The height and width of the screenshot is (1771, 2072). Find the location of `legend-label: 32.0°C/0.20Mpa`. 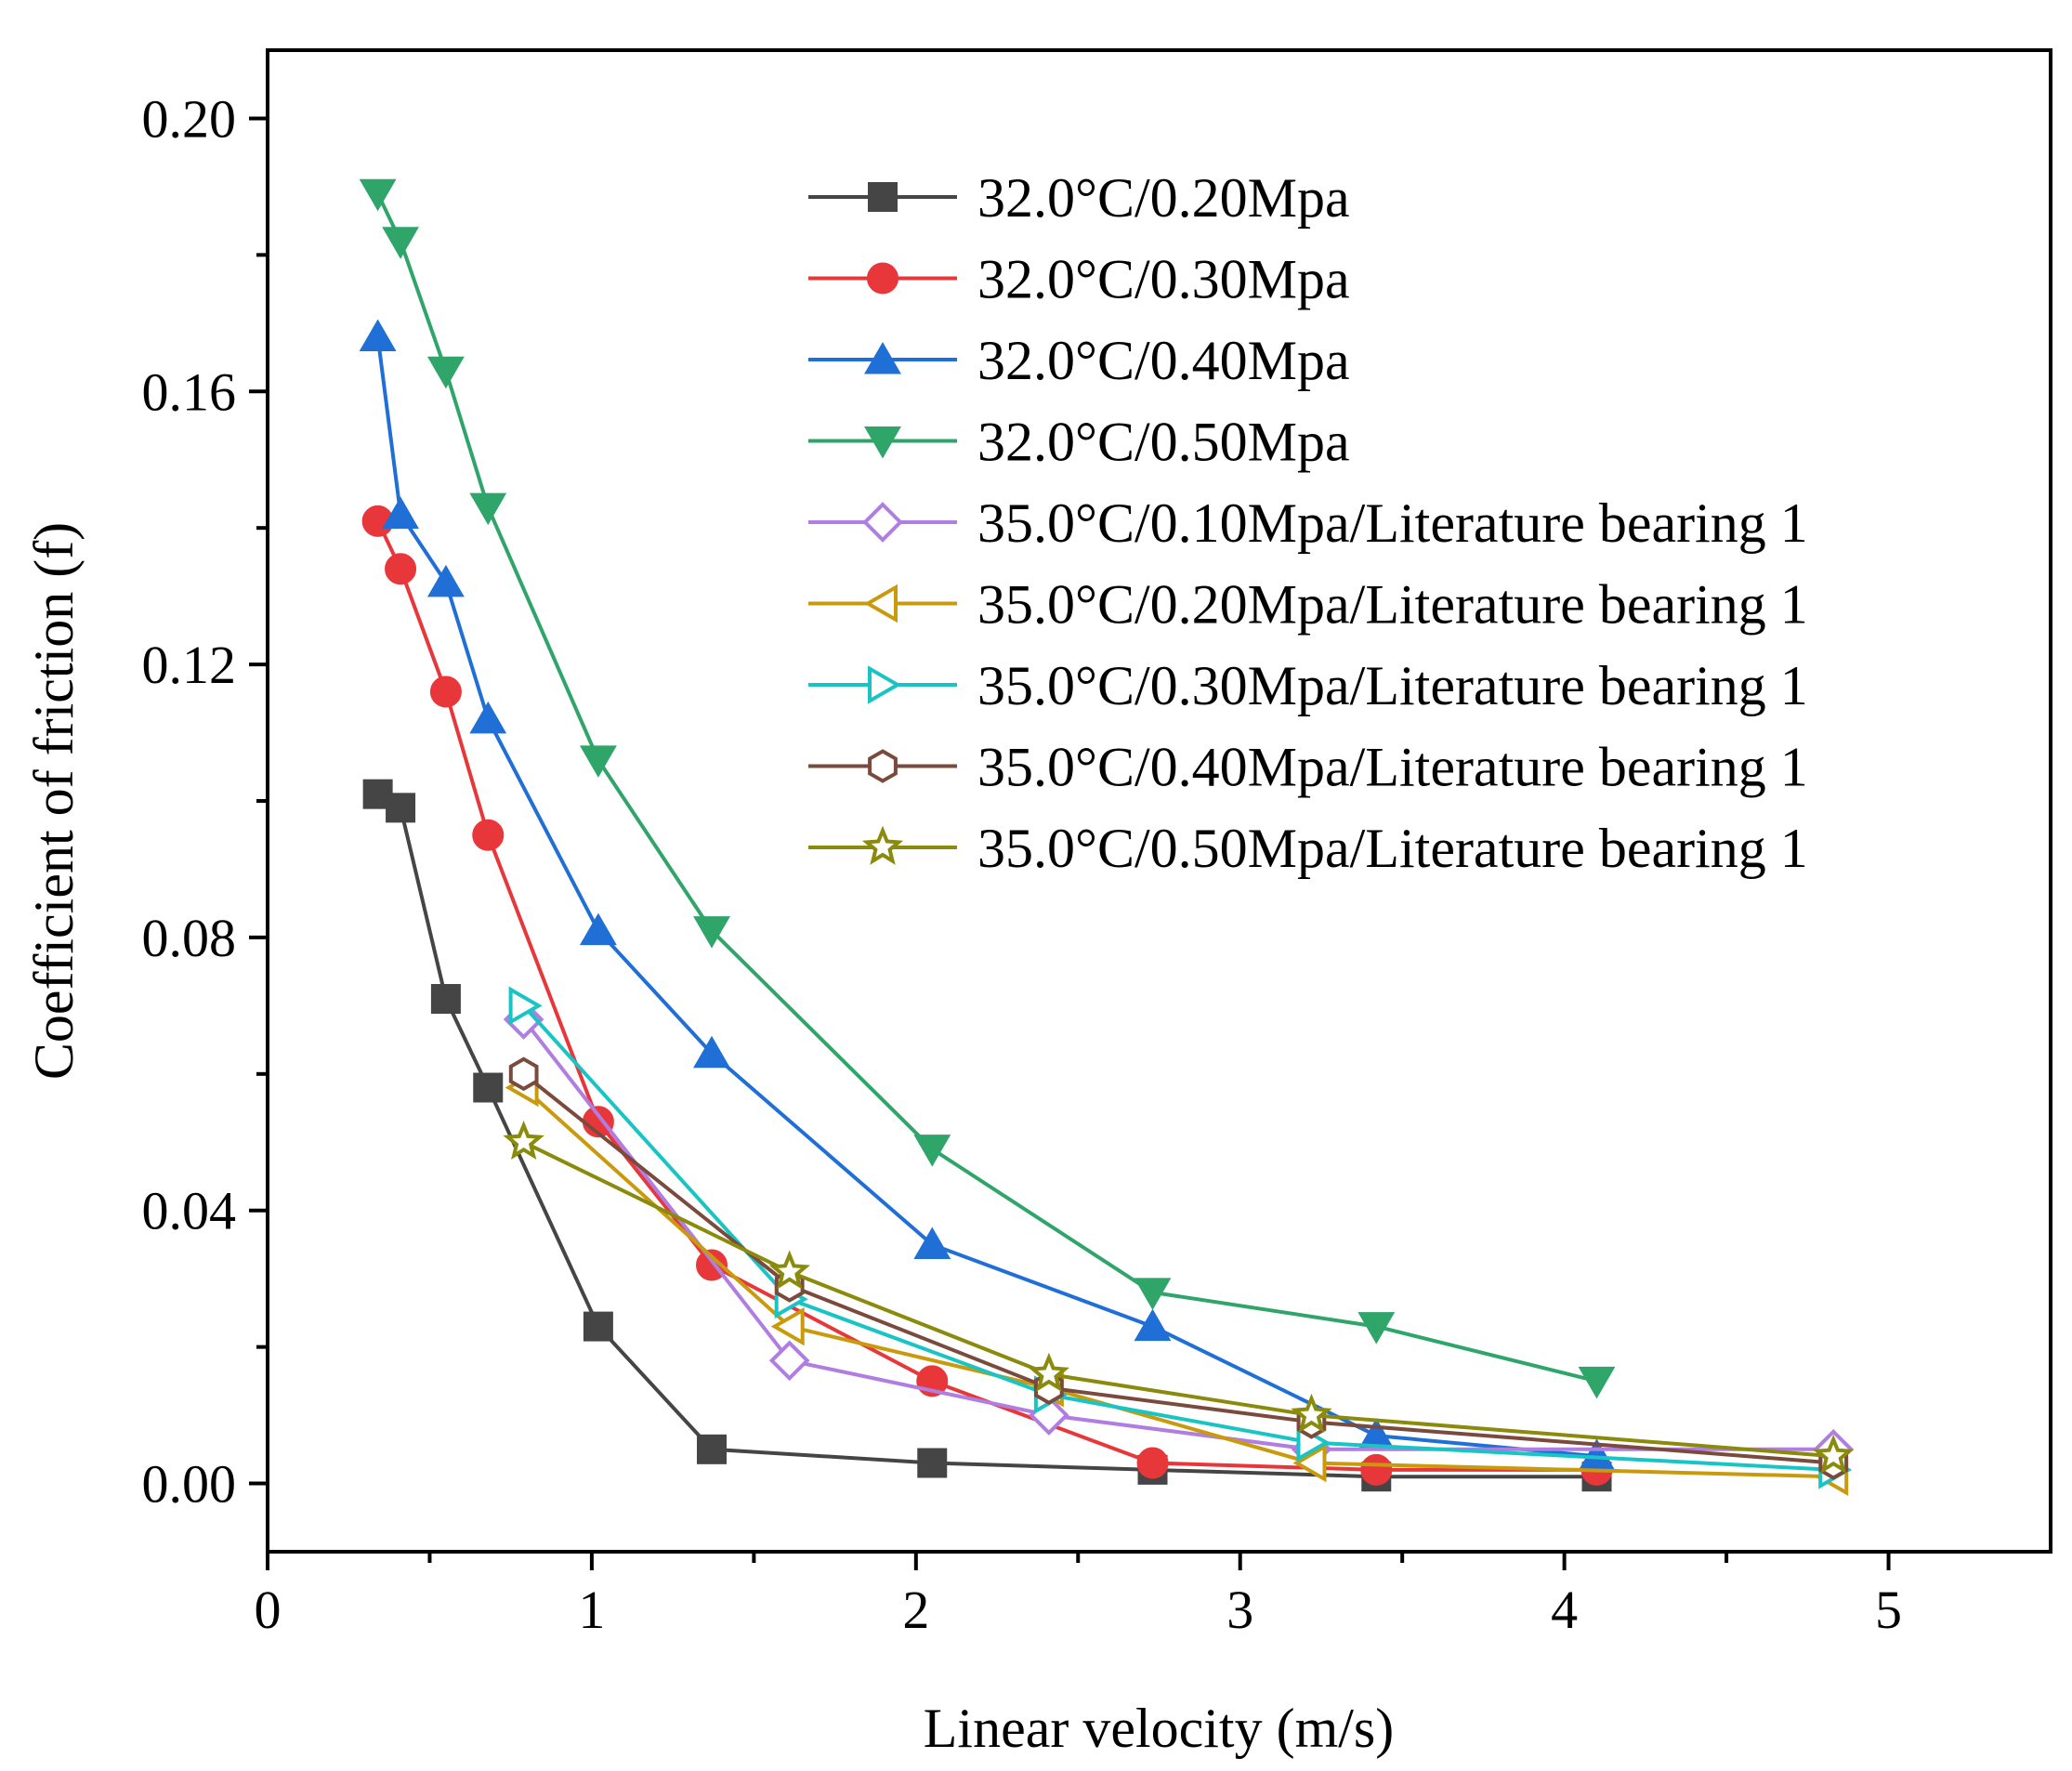

legend-label: 32.0°C/0.20Mpa is located at coordinates (1163, 198).